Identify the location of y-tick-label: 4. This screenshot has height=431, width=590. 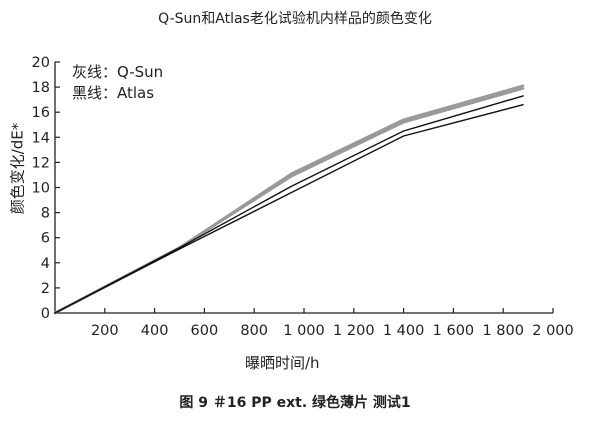
(45, 264).